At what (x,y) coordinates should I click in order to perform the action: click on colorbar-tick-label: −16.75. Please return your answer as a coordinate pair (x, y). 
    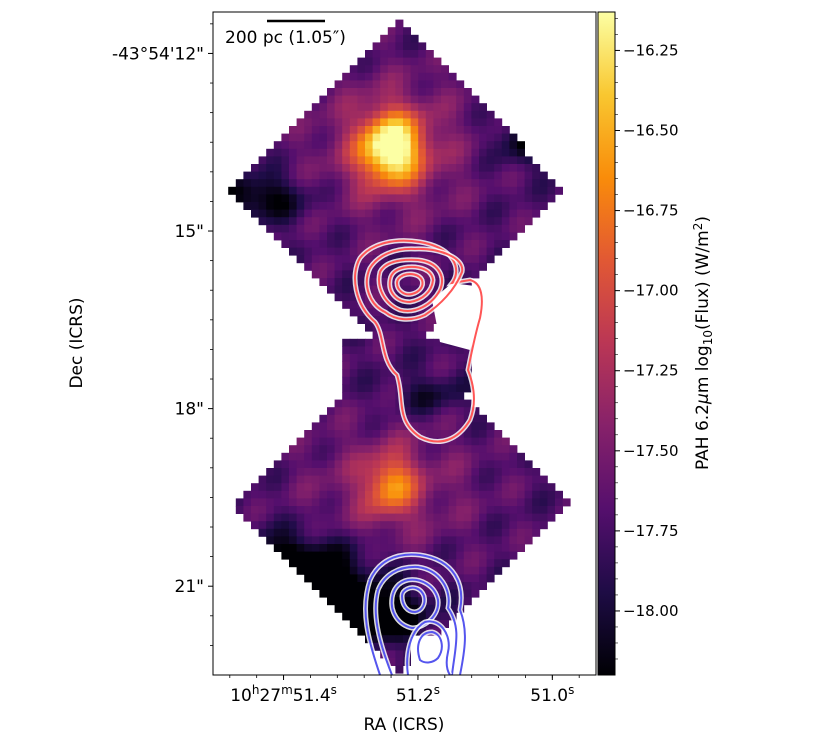
    Looking at the image, I should click on (651, 211).